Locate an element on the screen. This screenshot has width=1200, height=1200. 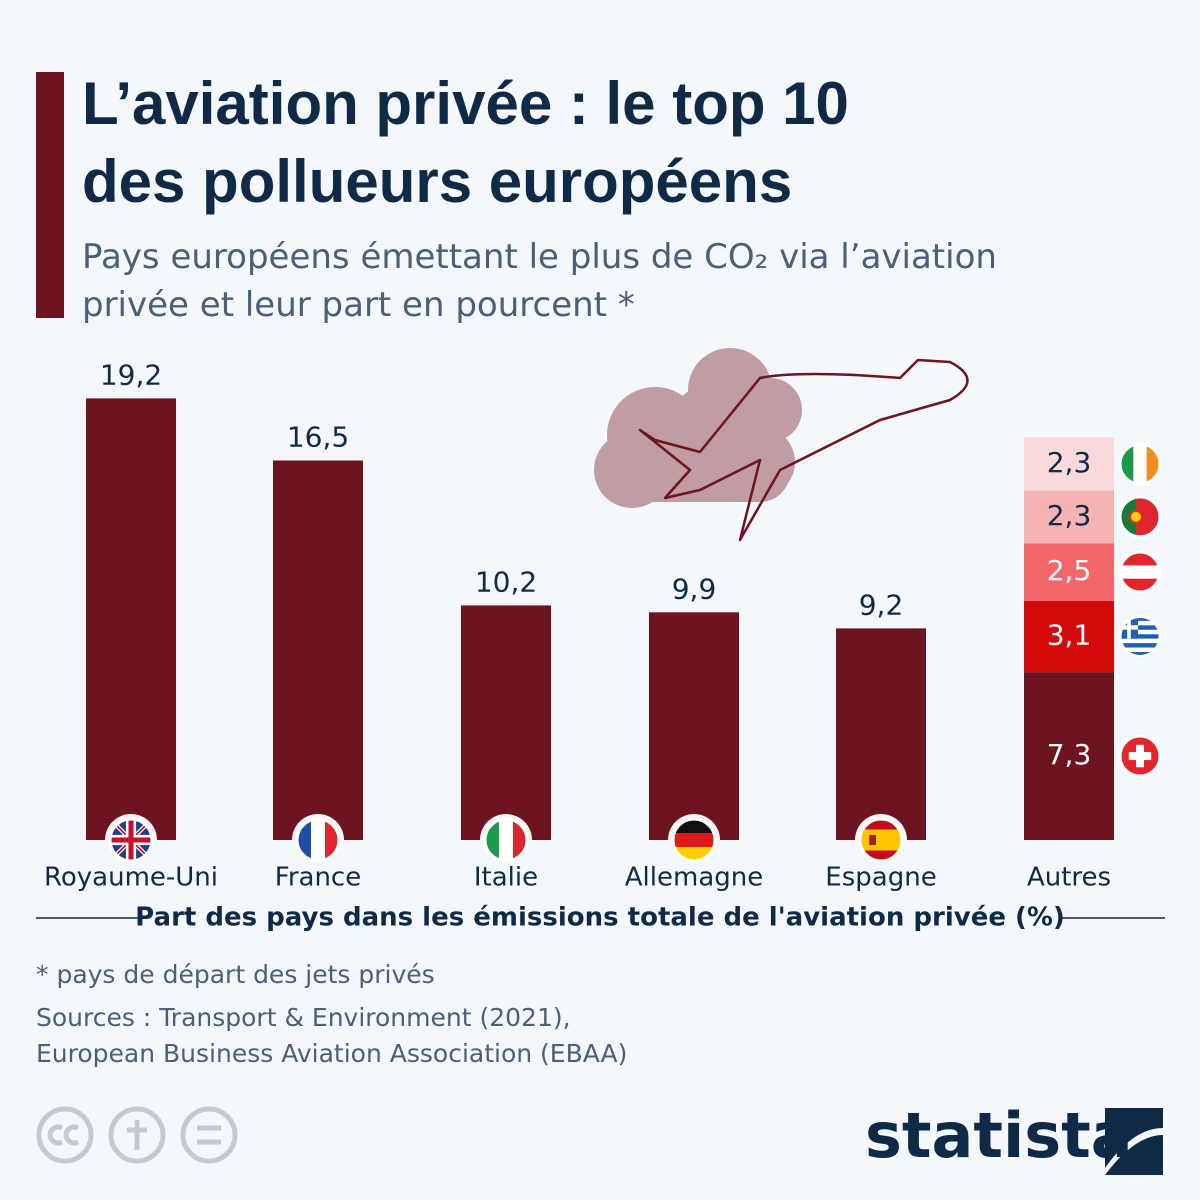
value-label: 7,3 is located at coordinates (1069, 754).